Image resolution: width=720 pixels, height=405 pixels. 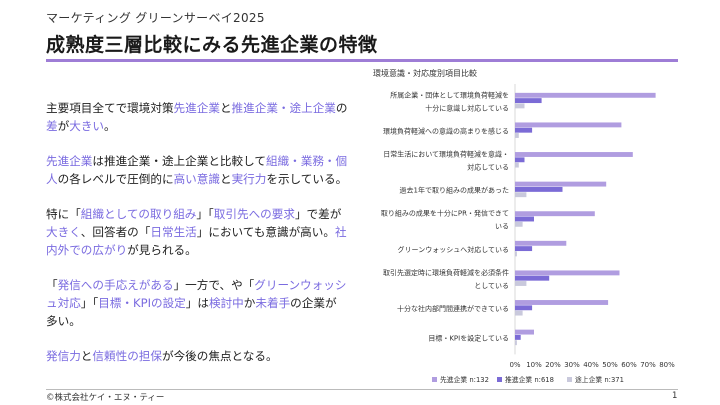 I want to click on body-text-segment: 」は, so click(x=197, y=303).